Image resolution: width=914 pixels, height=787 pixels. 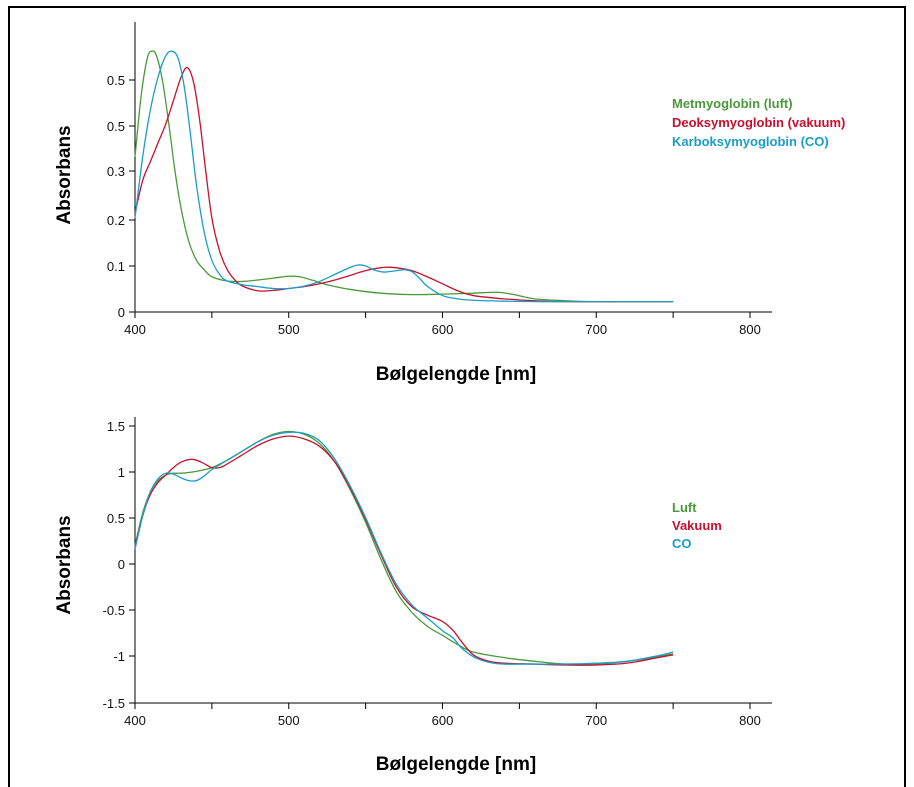 I want to click on legend-entry: Deoksymyoglobin (vakuum), so click(x=758, y=122).